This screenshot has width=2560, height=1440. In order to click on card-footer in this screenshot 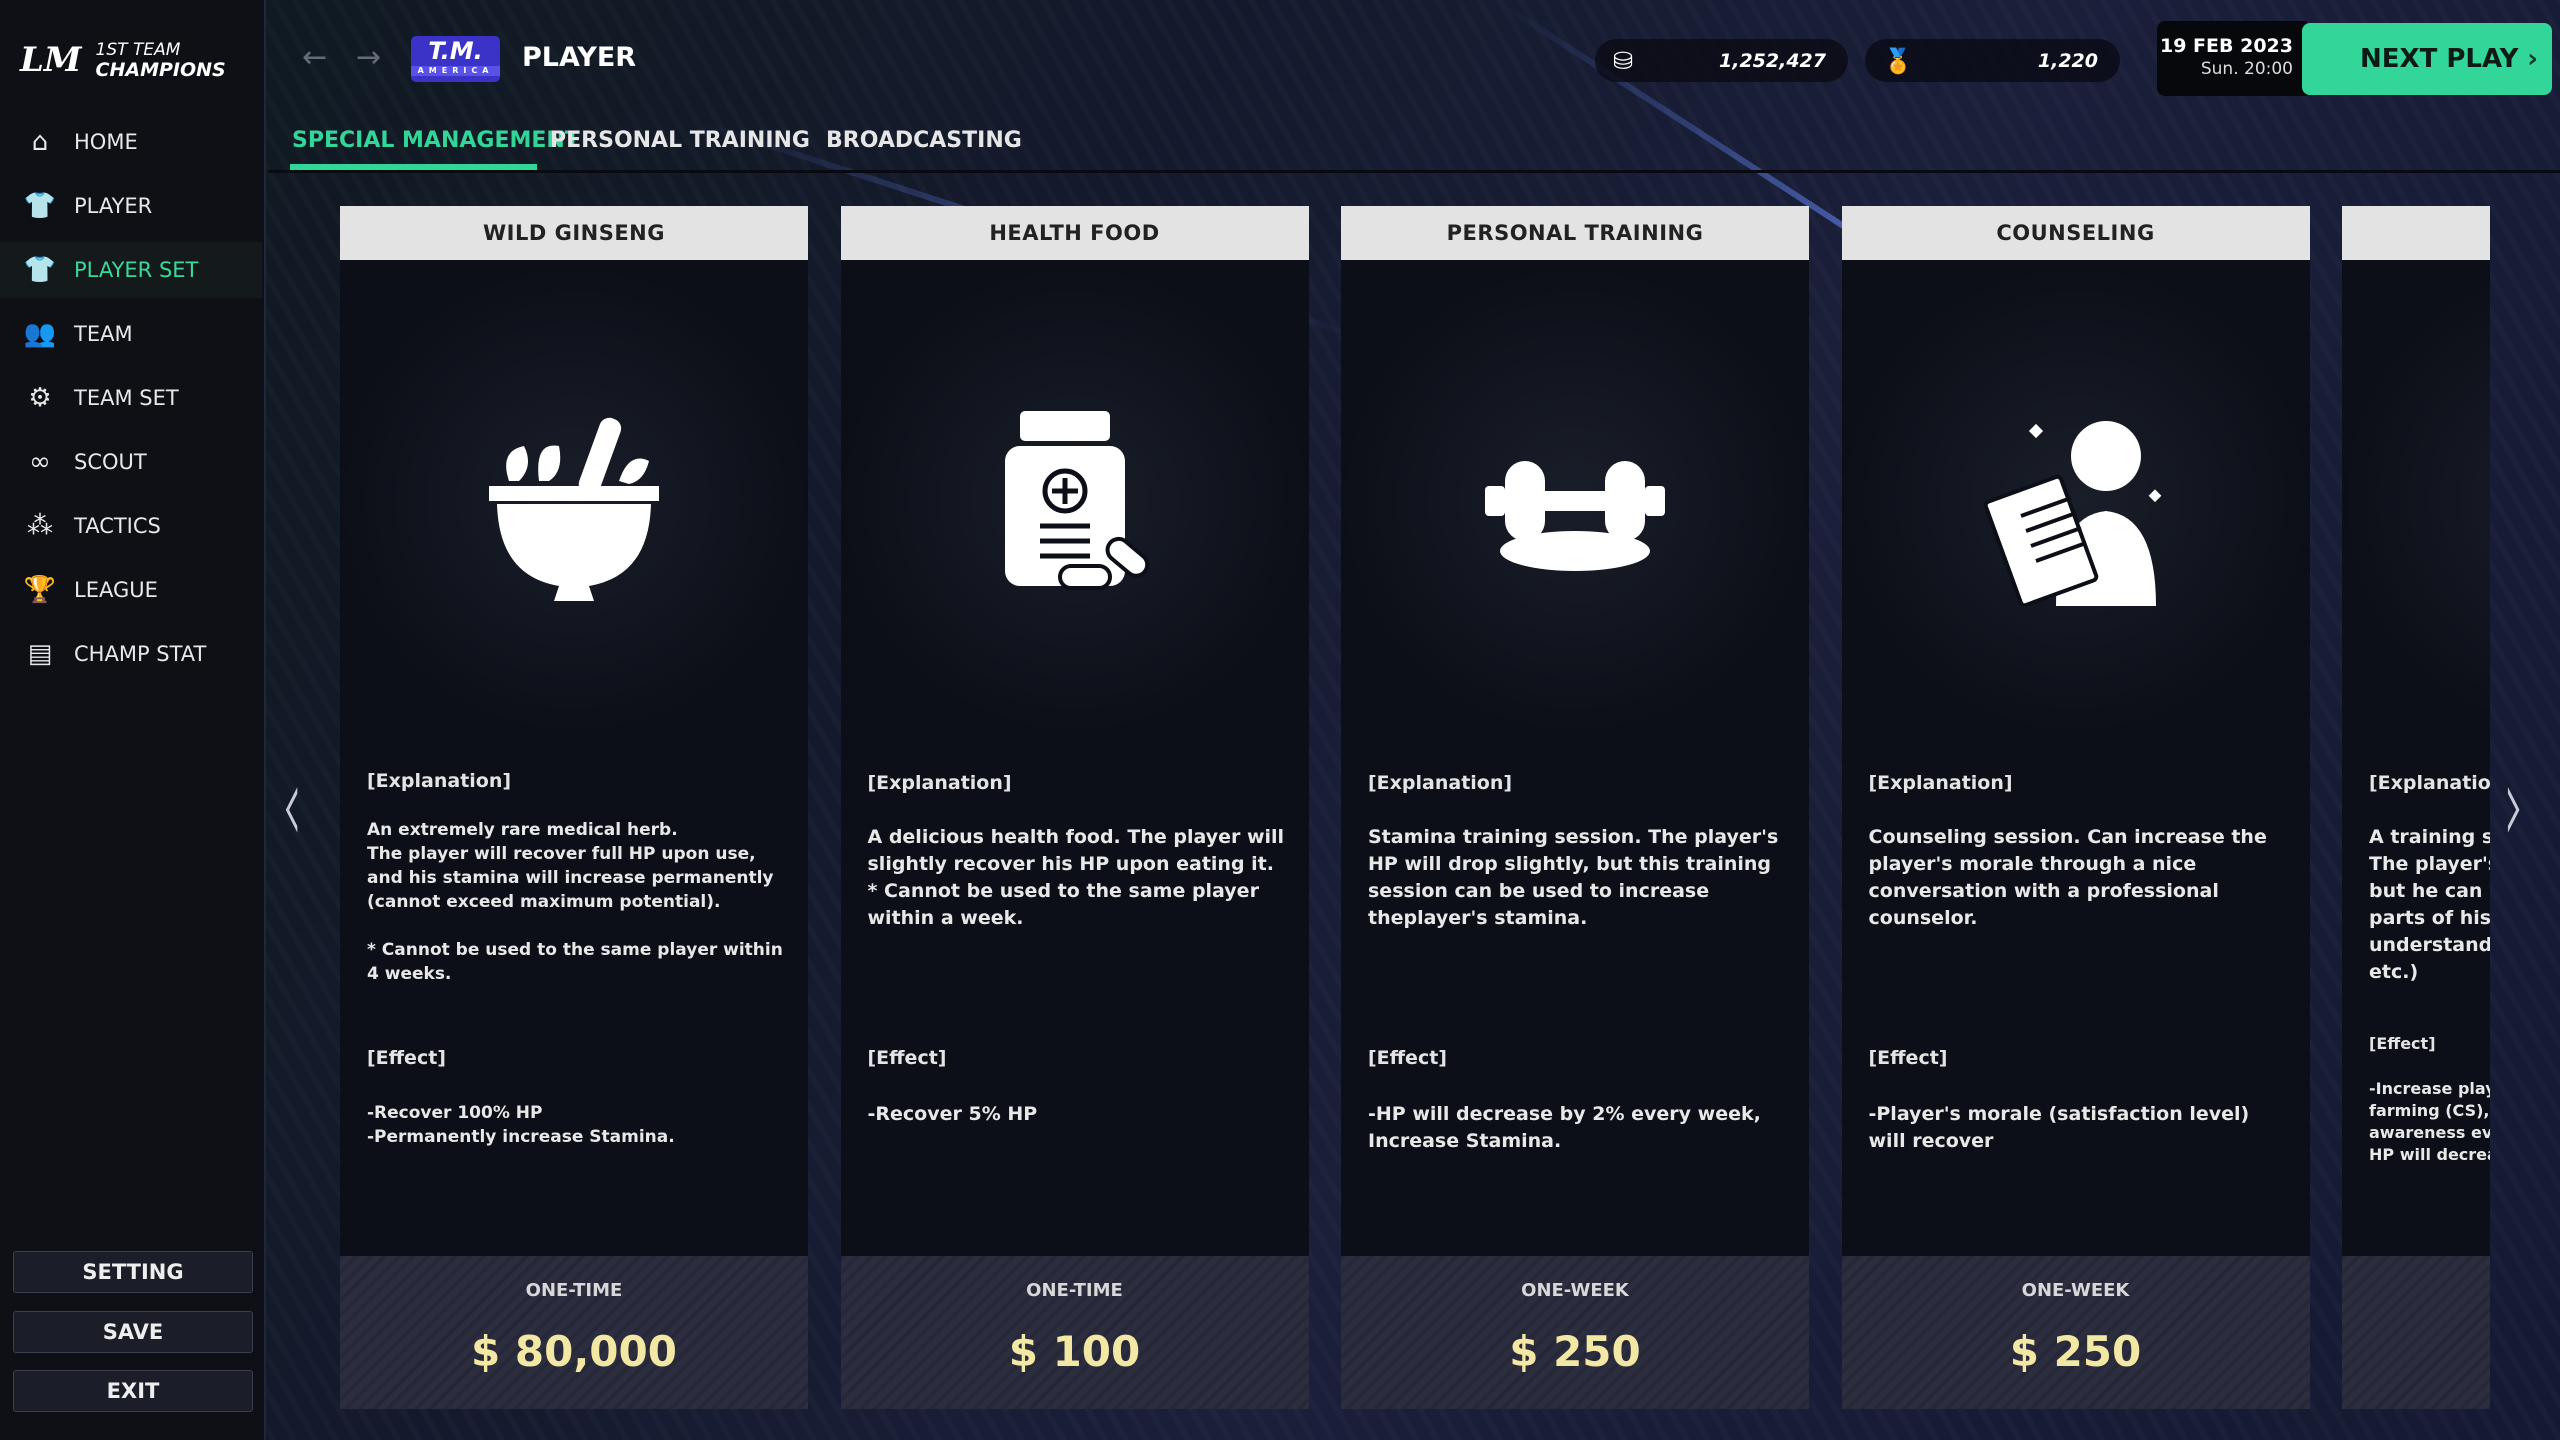, I will do `click(2416, 1332)`.